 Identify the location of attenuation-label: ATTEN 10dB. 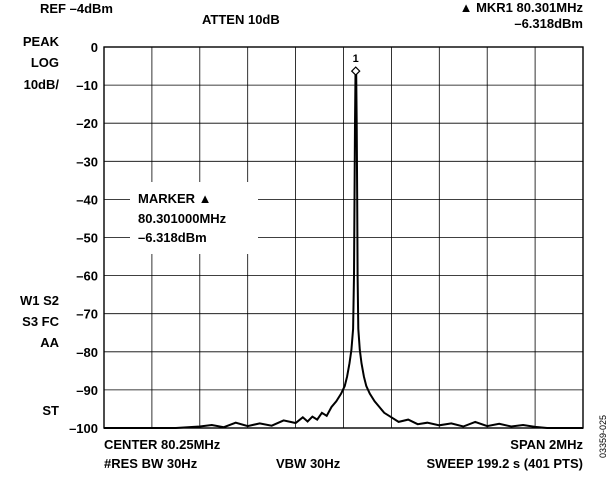
(241, 19).